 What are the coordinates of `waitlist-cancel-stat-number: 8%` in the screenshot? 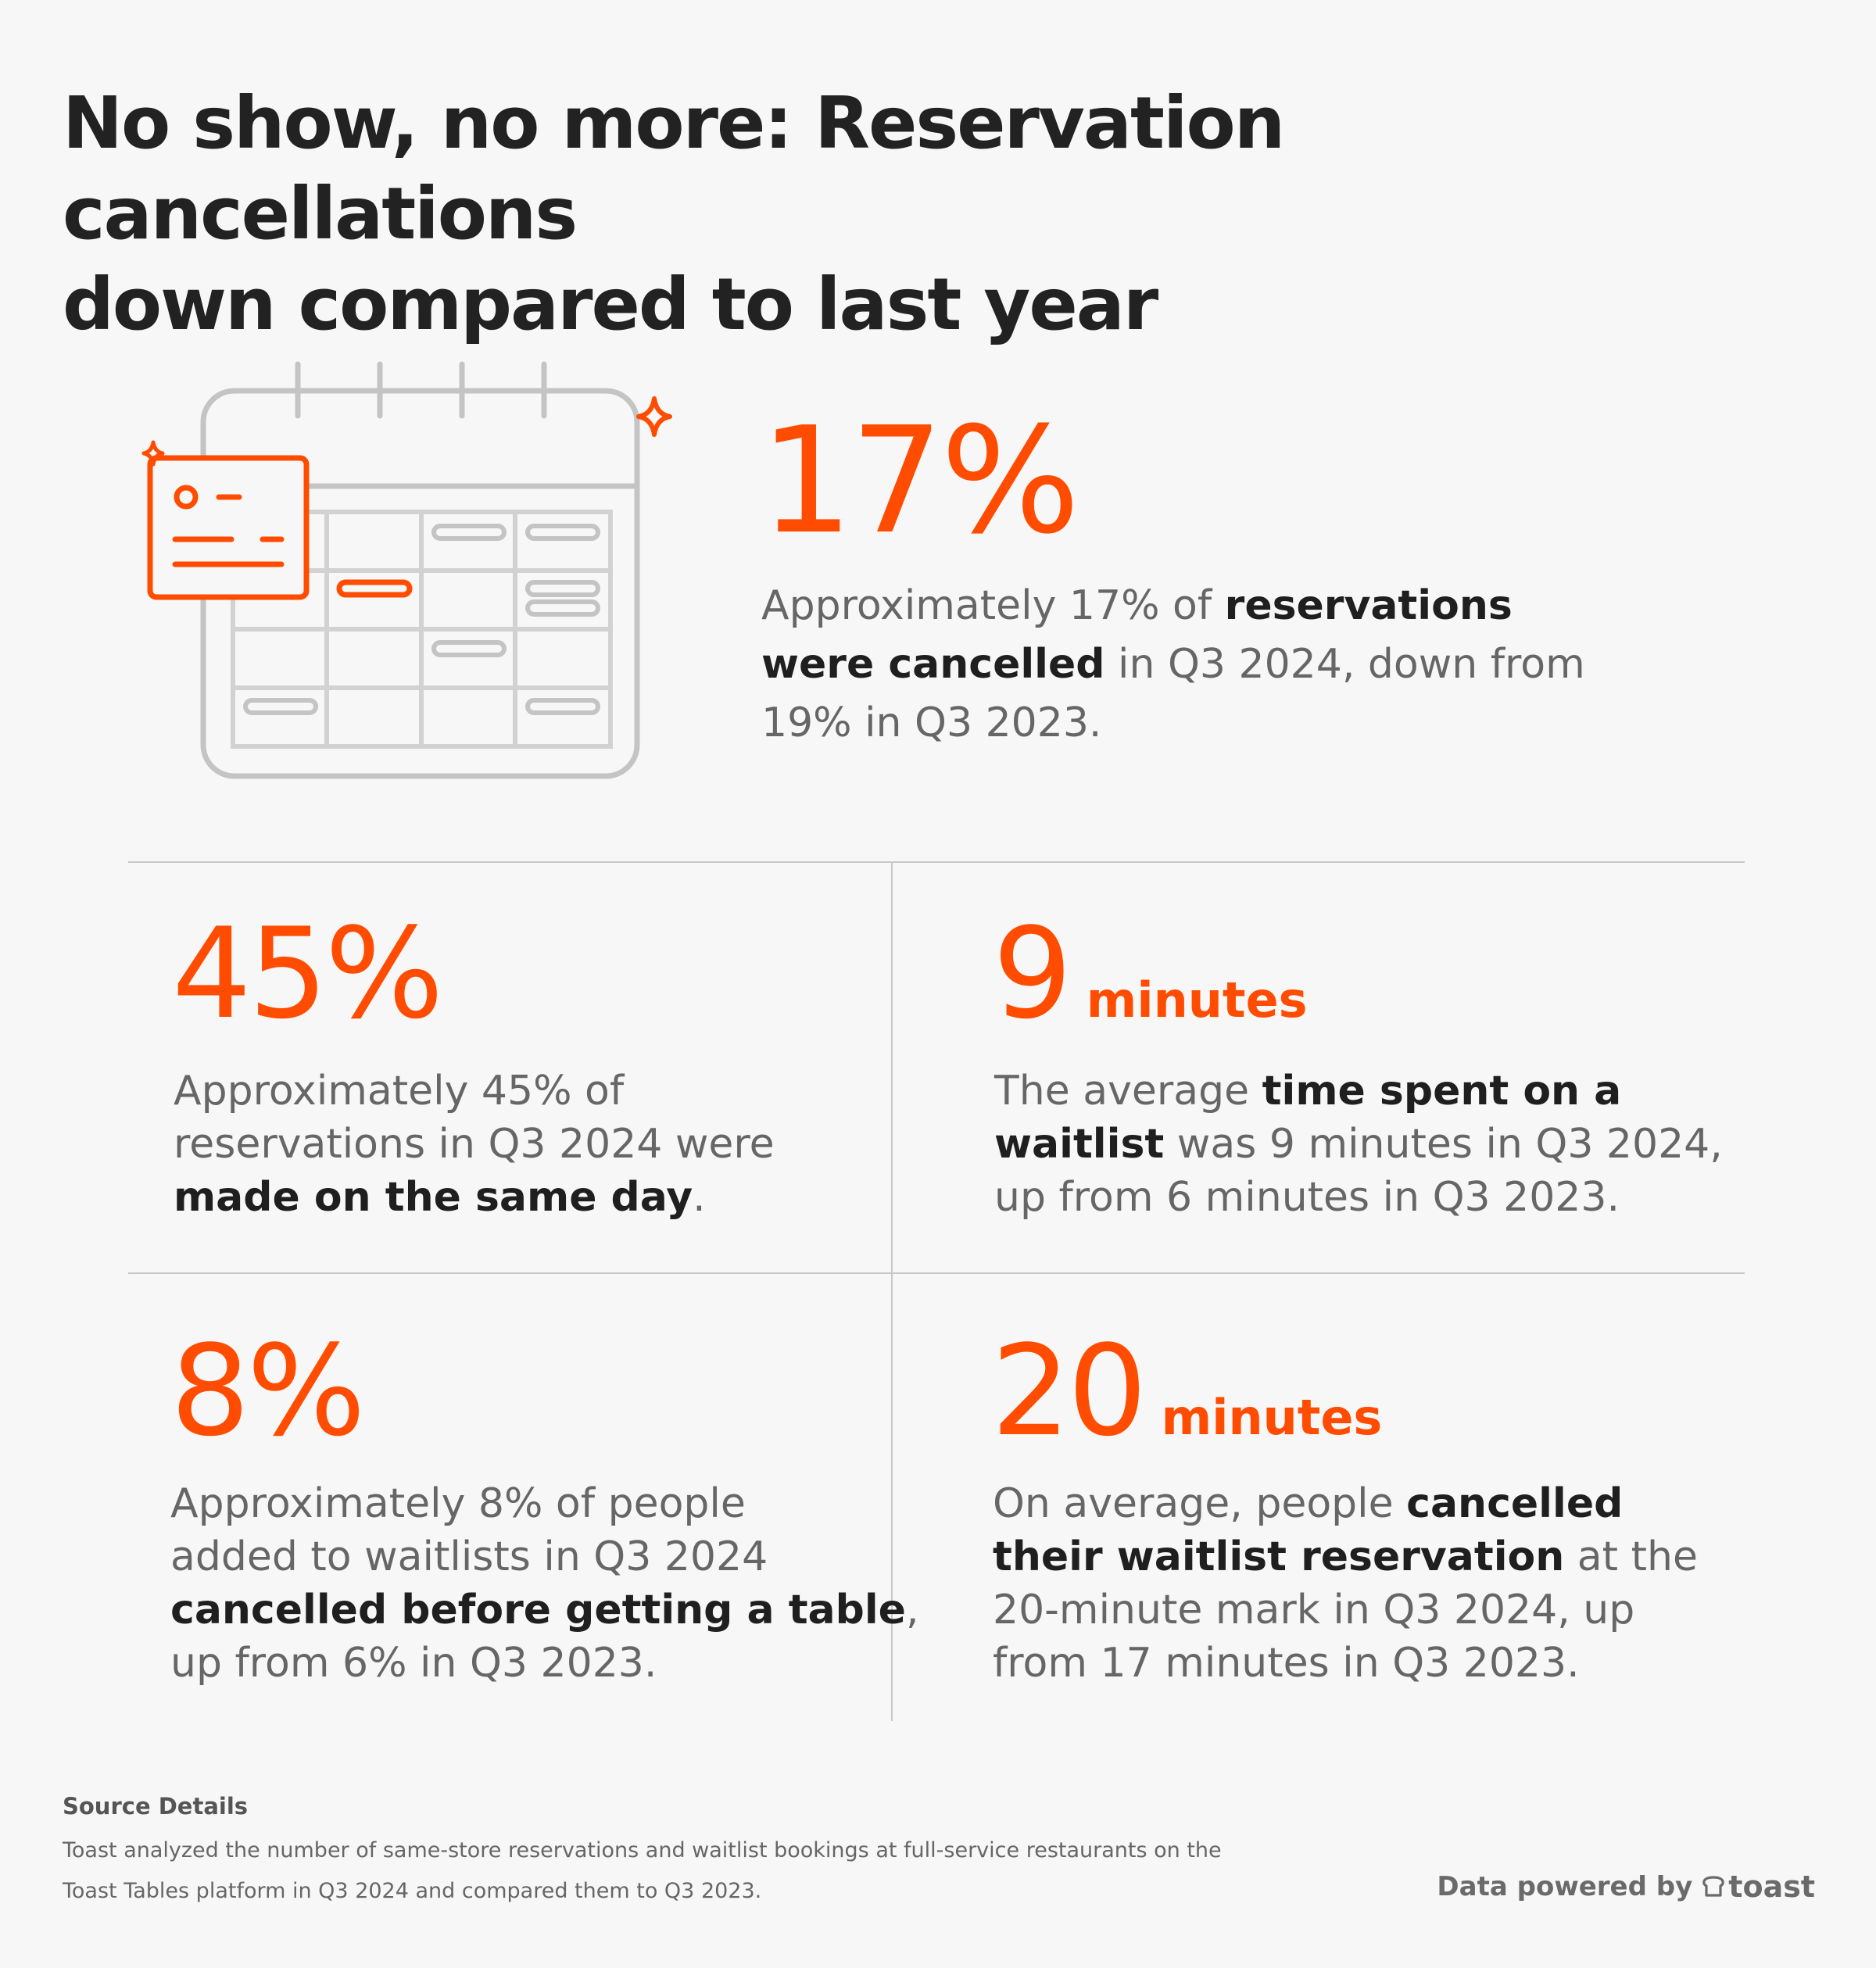 It's located at (268, 1391).